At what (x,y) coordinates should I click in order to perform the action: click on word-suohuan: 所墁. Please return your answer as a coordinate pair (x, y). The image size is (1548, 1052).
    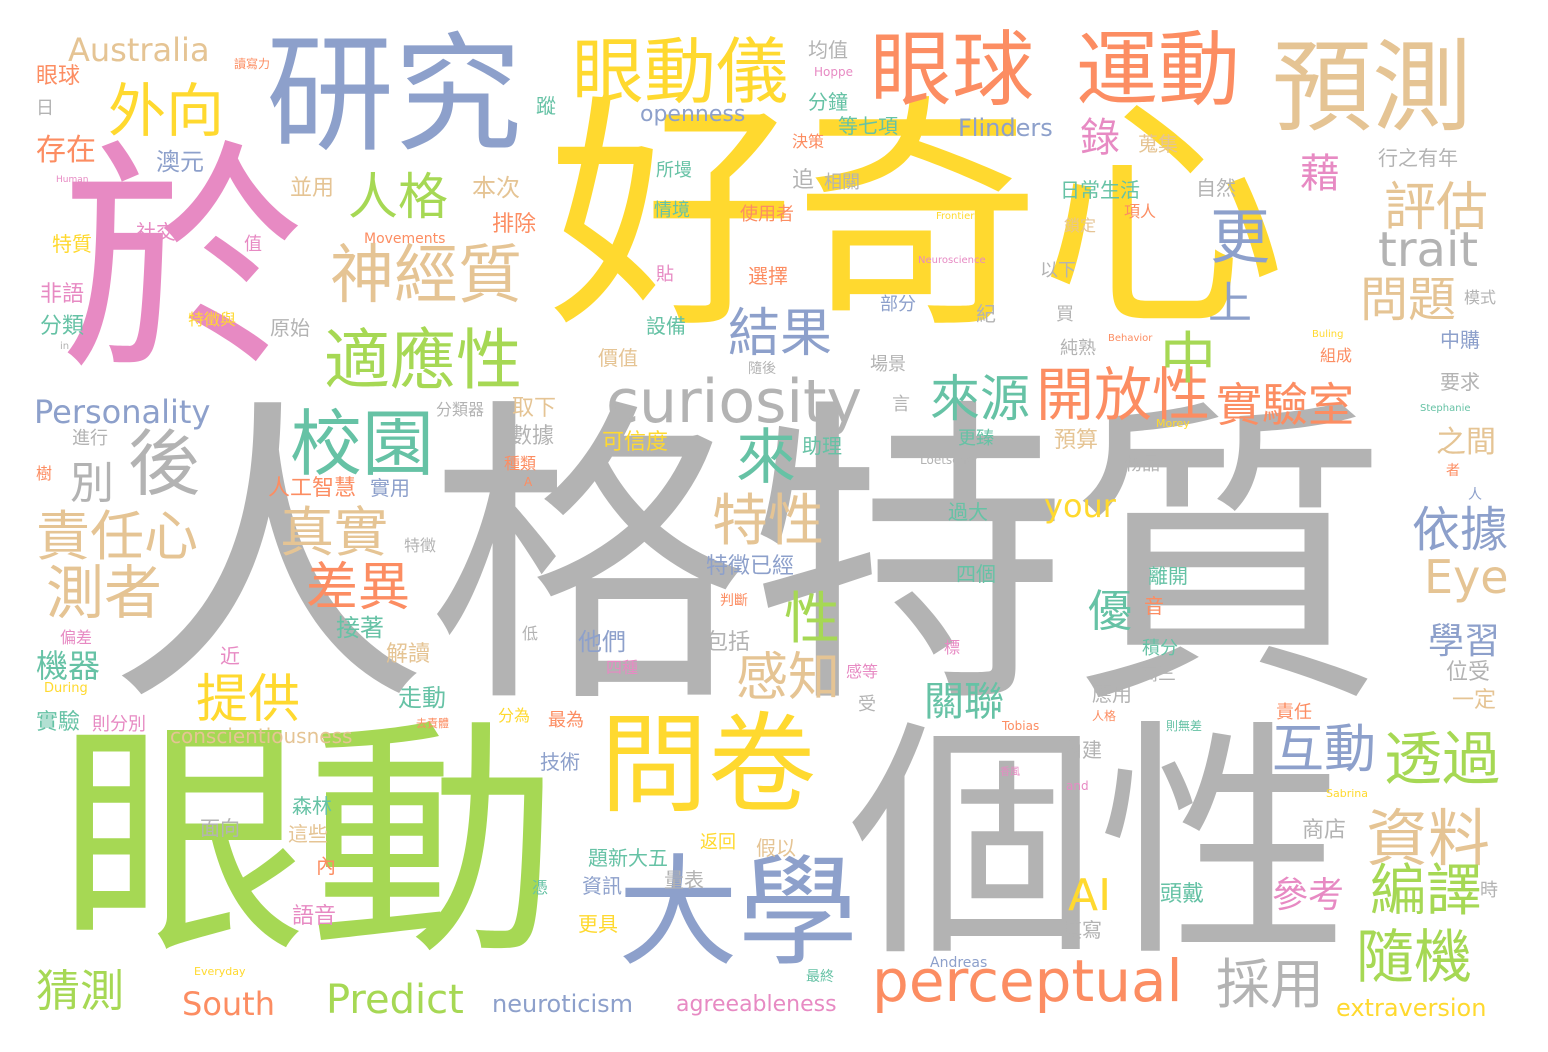
    Looking at the image, I should click on (674, 170).